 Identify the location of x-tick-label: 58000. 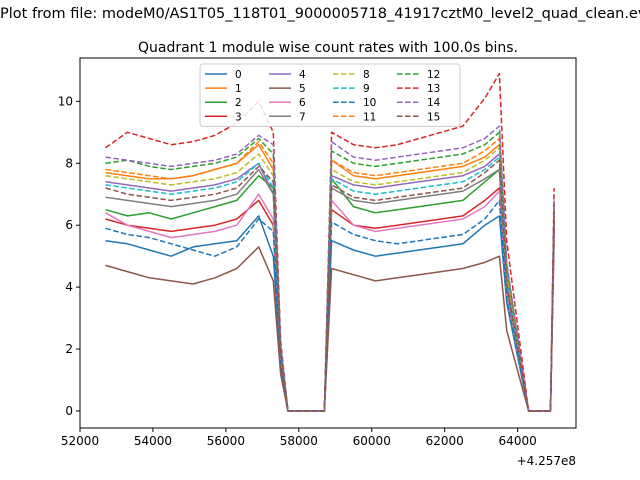
(299, 441).